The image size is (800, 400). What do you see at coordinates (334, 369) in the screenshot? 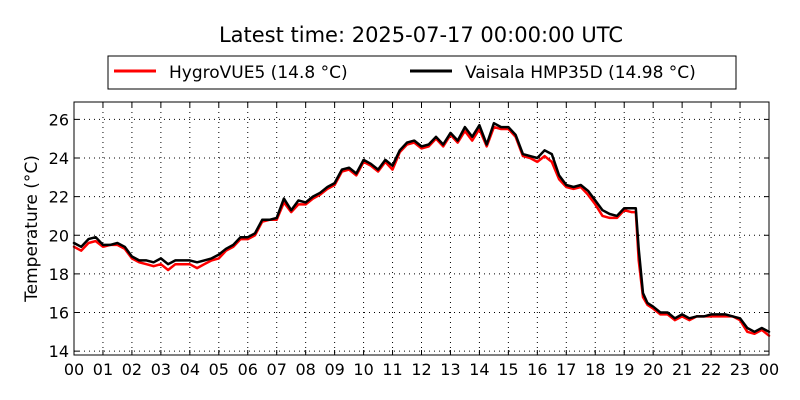
I see `x-tick-label: 09` at bounding box center [334, 369].